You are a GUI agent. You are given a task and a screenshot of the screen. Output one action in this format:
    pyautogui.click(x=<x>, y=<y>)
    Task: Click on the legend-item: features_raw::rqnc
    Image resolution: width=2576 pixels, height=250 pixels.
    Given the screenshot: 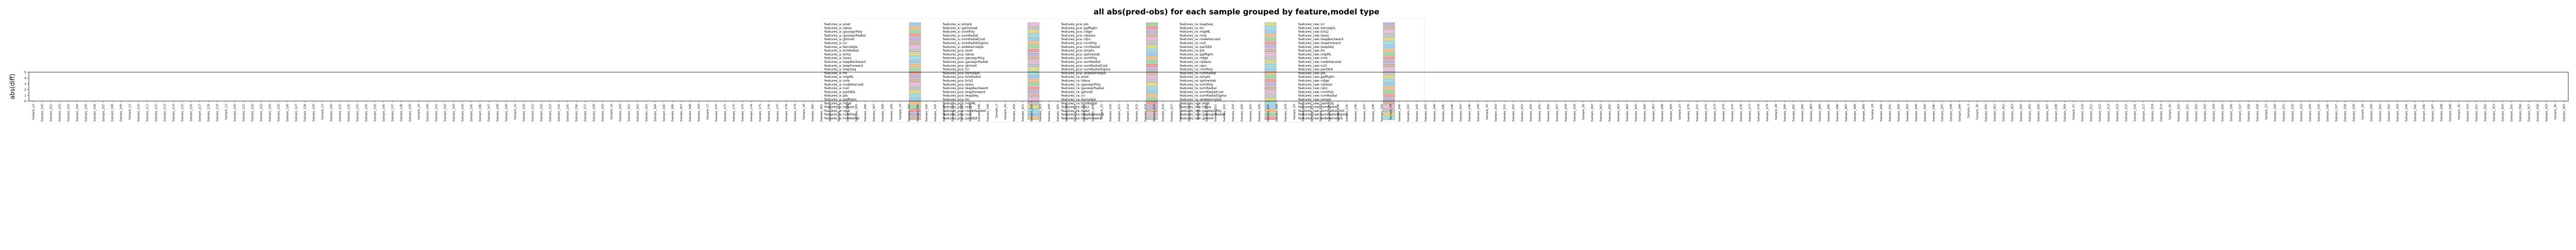 What is the action you would take?
    pyautogui.click(x=1346, y=88)
    